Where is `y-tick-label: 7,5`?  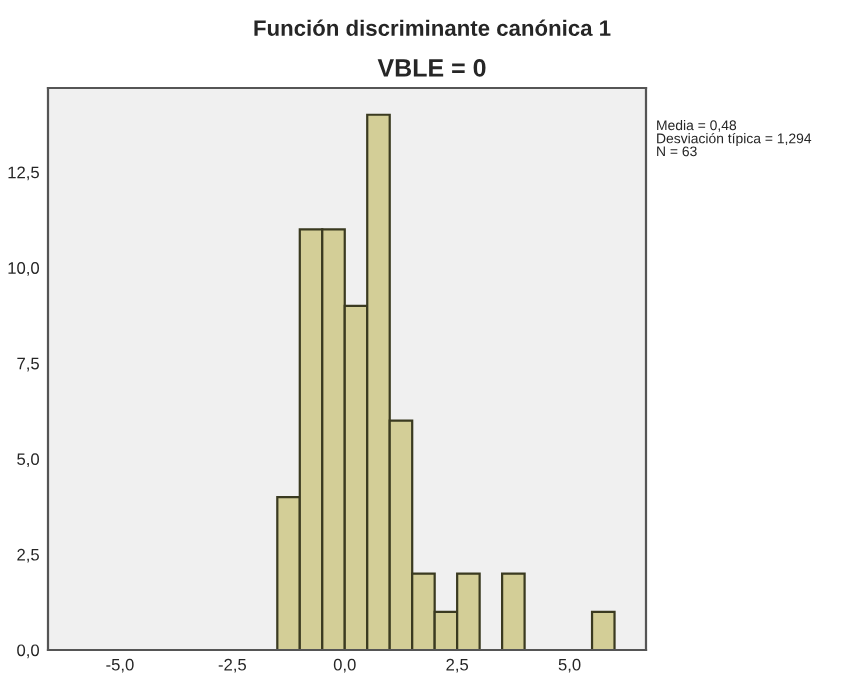
y-tick-label: 7,5 is located at coordinates (28, 364).